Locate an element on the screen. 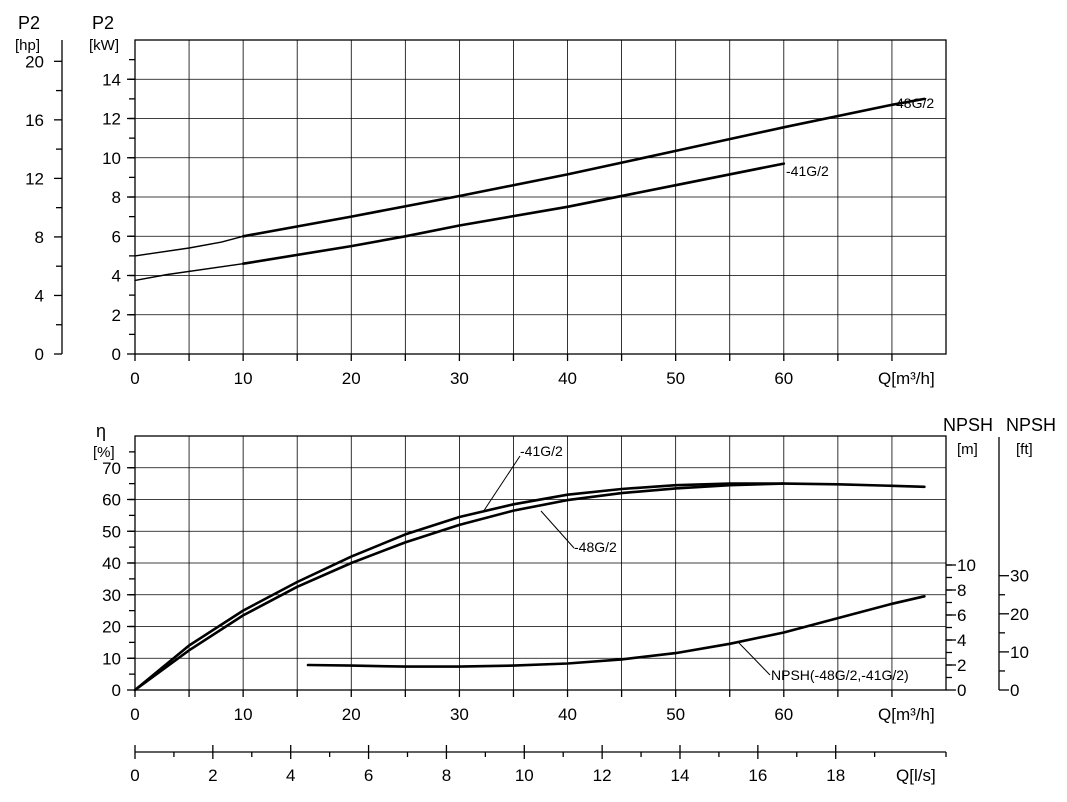 The image size is (1067, 802). npsh-m-tick-label-2: 2 is located at coordinates (961, 665).